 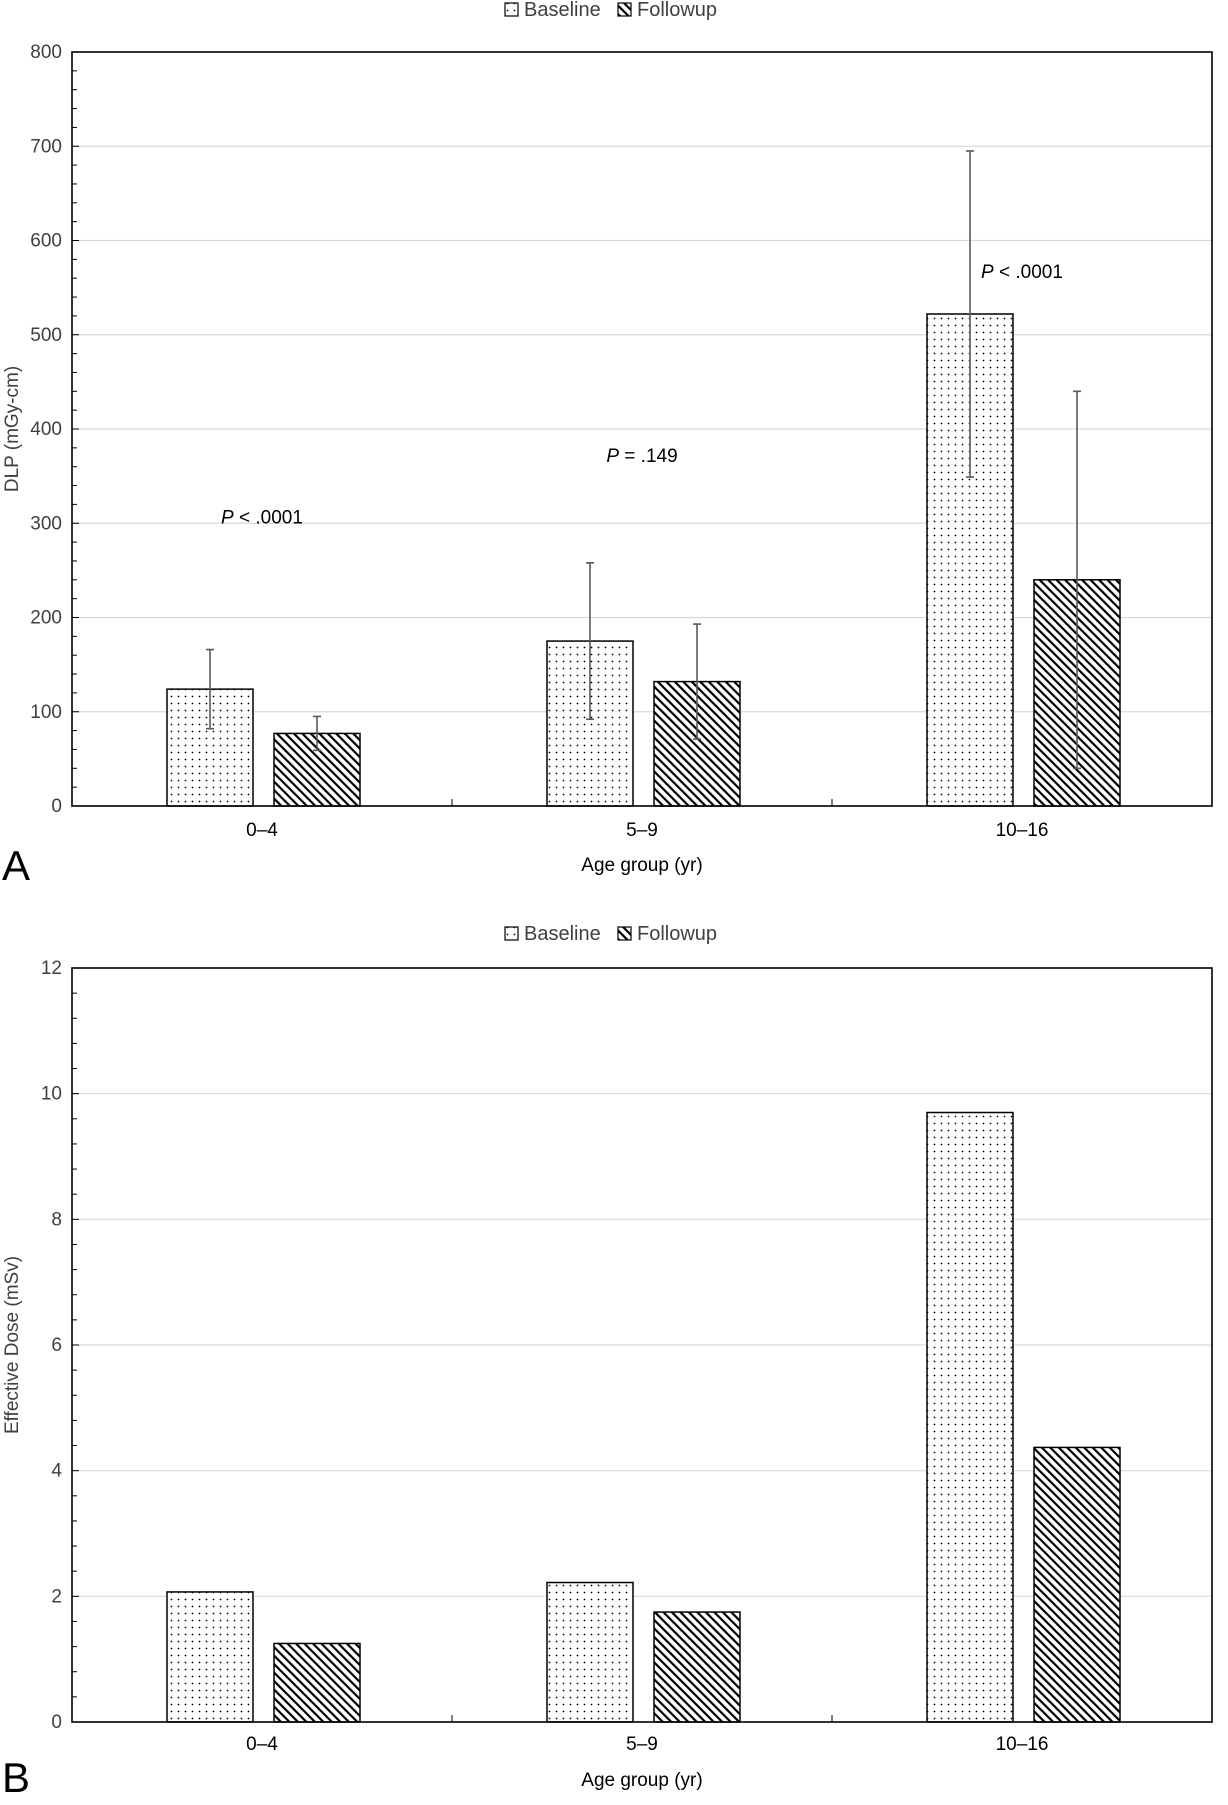 I want to click on y-tick-label: 2, so click(x=56, y=1596).